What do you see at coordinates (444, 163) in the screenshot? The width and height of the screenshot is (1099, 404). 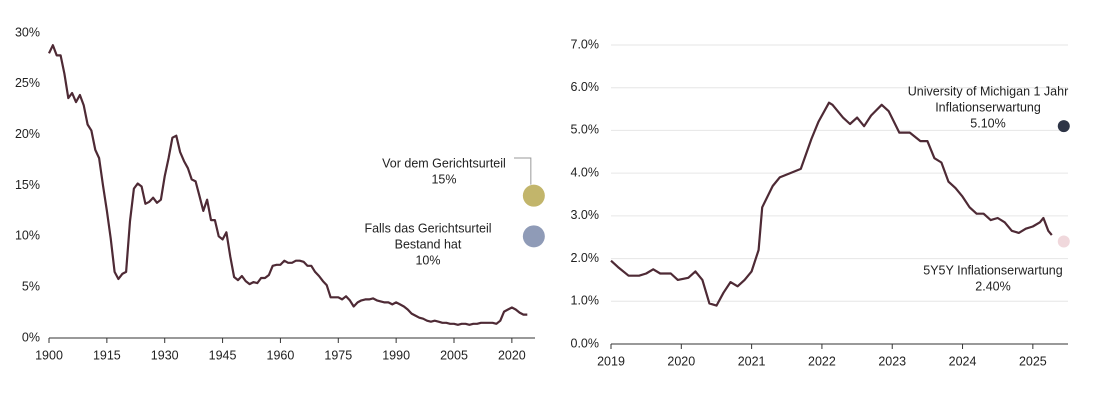 I see `annotation-text: Vor dem Gerichtsurteil` at bounding box center [444, 163].